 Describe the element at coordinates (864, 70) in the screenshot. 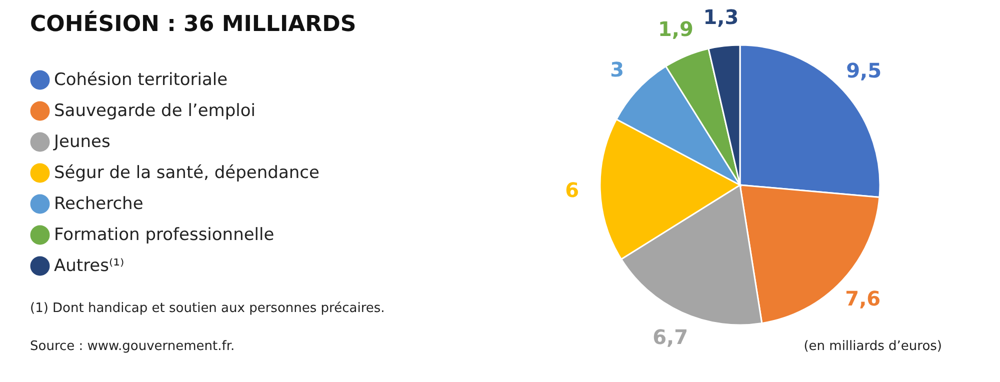

I see `data-label: 9,5` at that location.